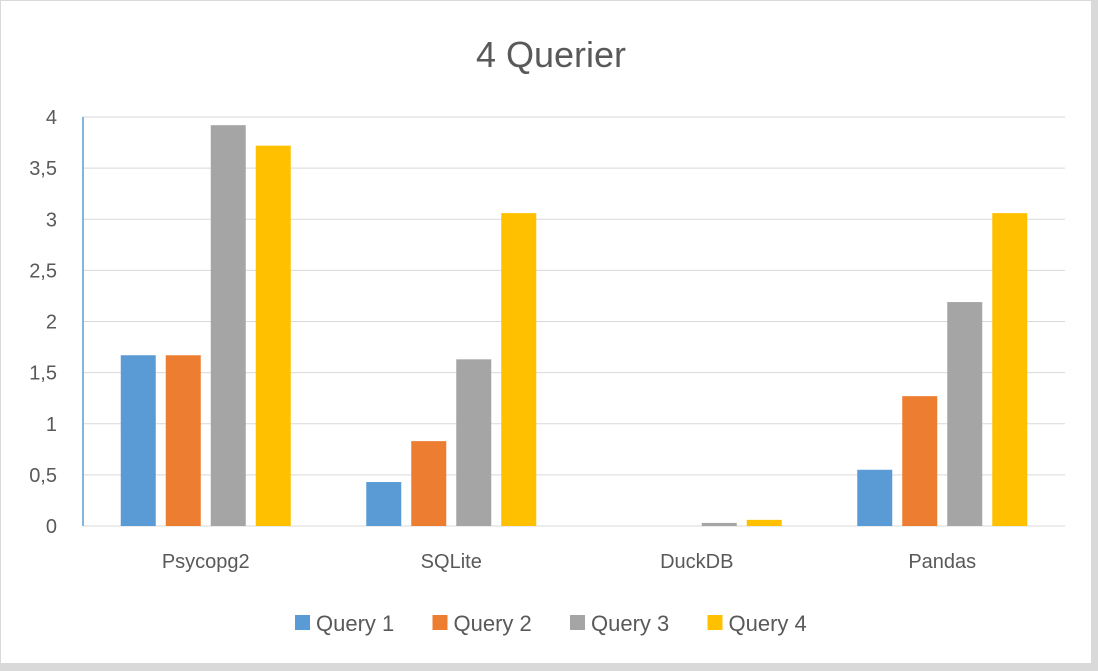  Describe the element at coordinates (569, 562) in the screenshot. I see `x-axis-ticks: Psycopg2 SQLite DuckDB Pandas` at that location.